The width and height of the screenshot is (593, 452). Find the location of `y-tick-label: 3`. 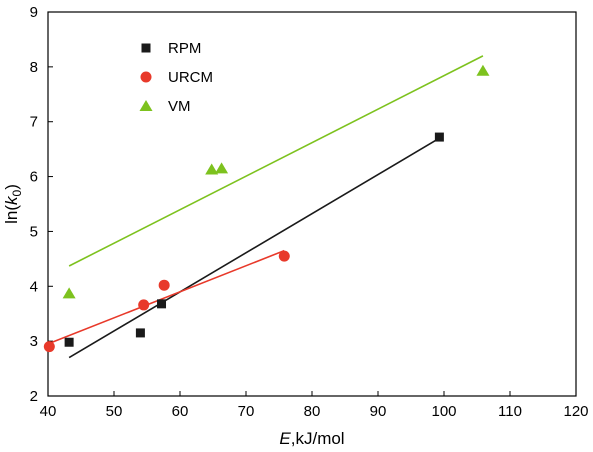

y-tick-label: 3 is located at coordinates (34, 341).